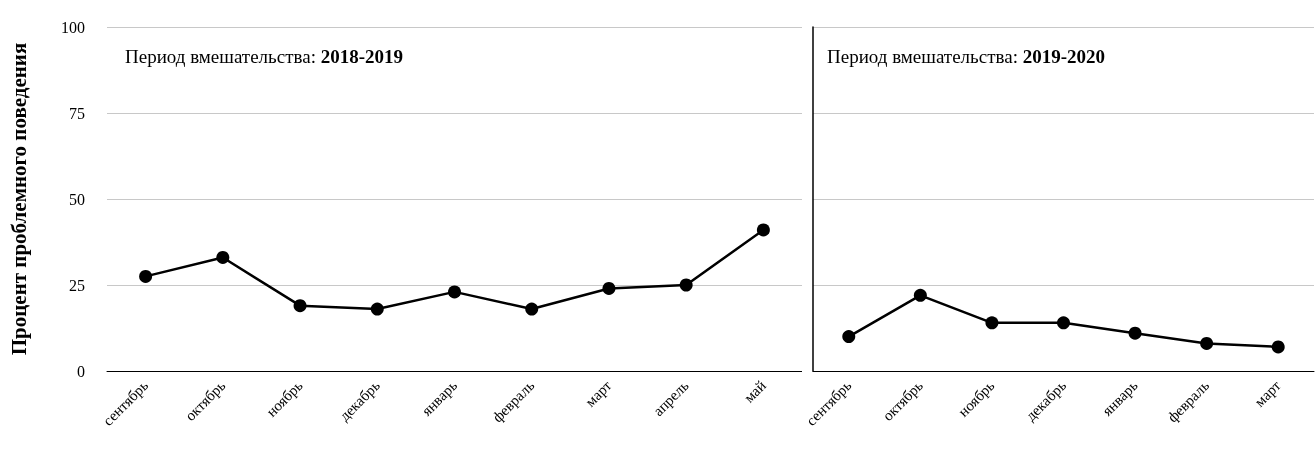 The width and height of the screenshot is (1316, 455). What do you see at coordinates (77, 285) in the screenshot?
I see `y-tick-label: 25` at bounding box center [77, 285].